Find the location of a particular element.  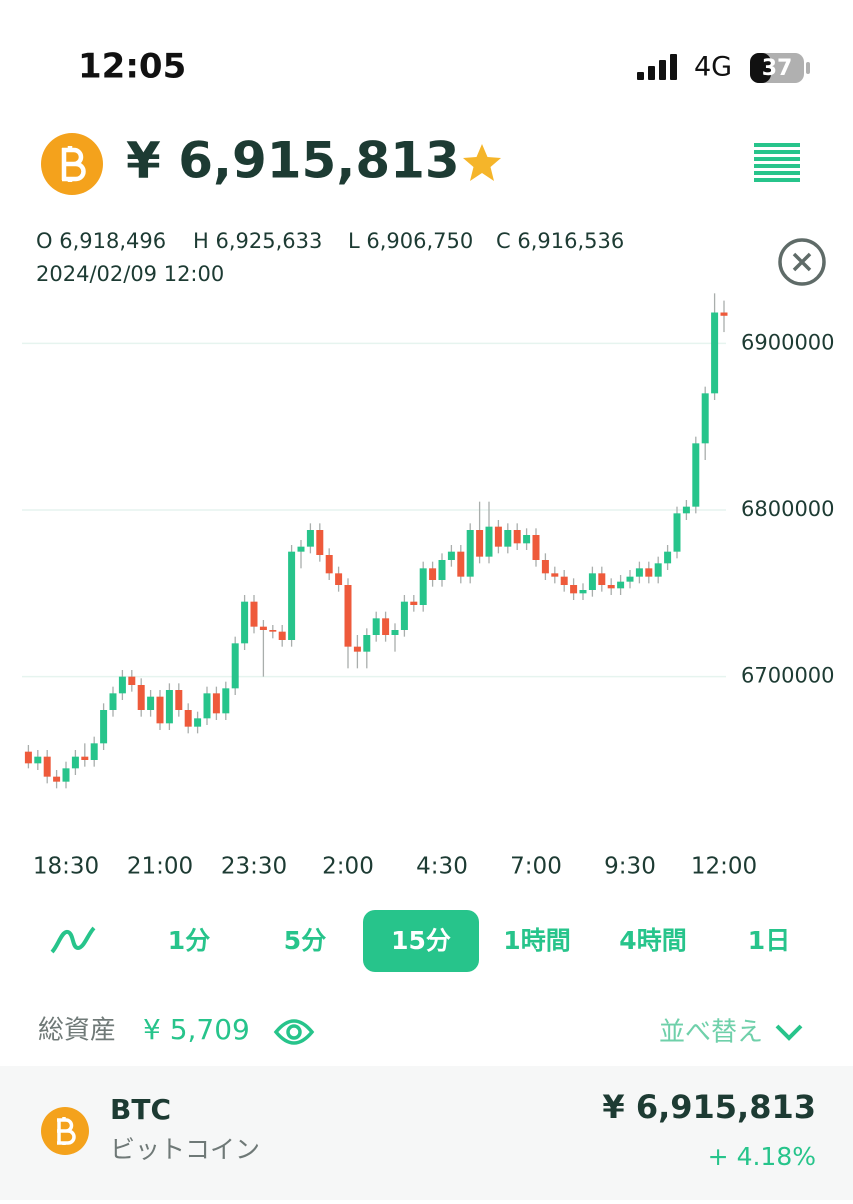

x-tick-label: 4:30 is located at coordinates (442, 867).